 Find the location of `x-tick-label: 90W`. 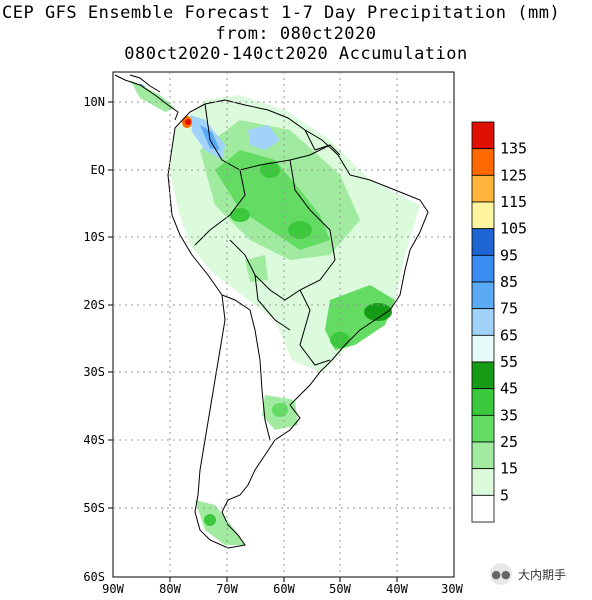

x-tick-label: 90W is located at coordinates (113, 589).